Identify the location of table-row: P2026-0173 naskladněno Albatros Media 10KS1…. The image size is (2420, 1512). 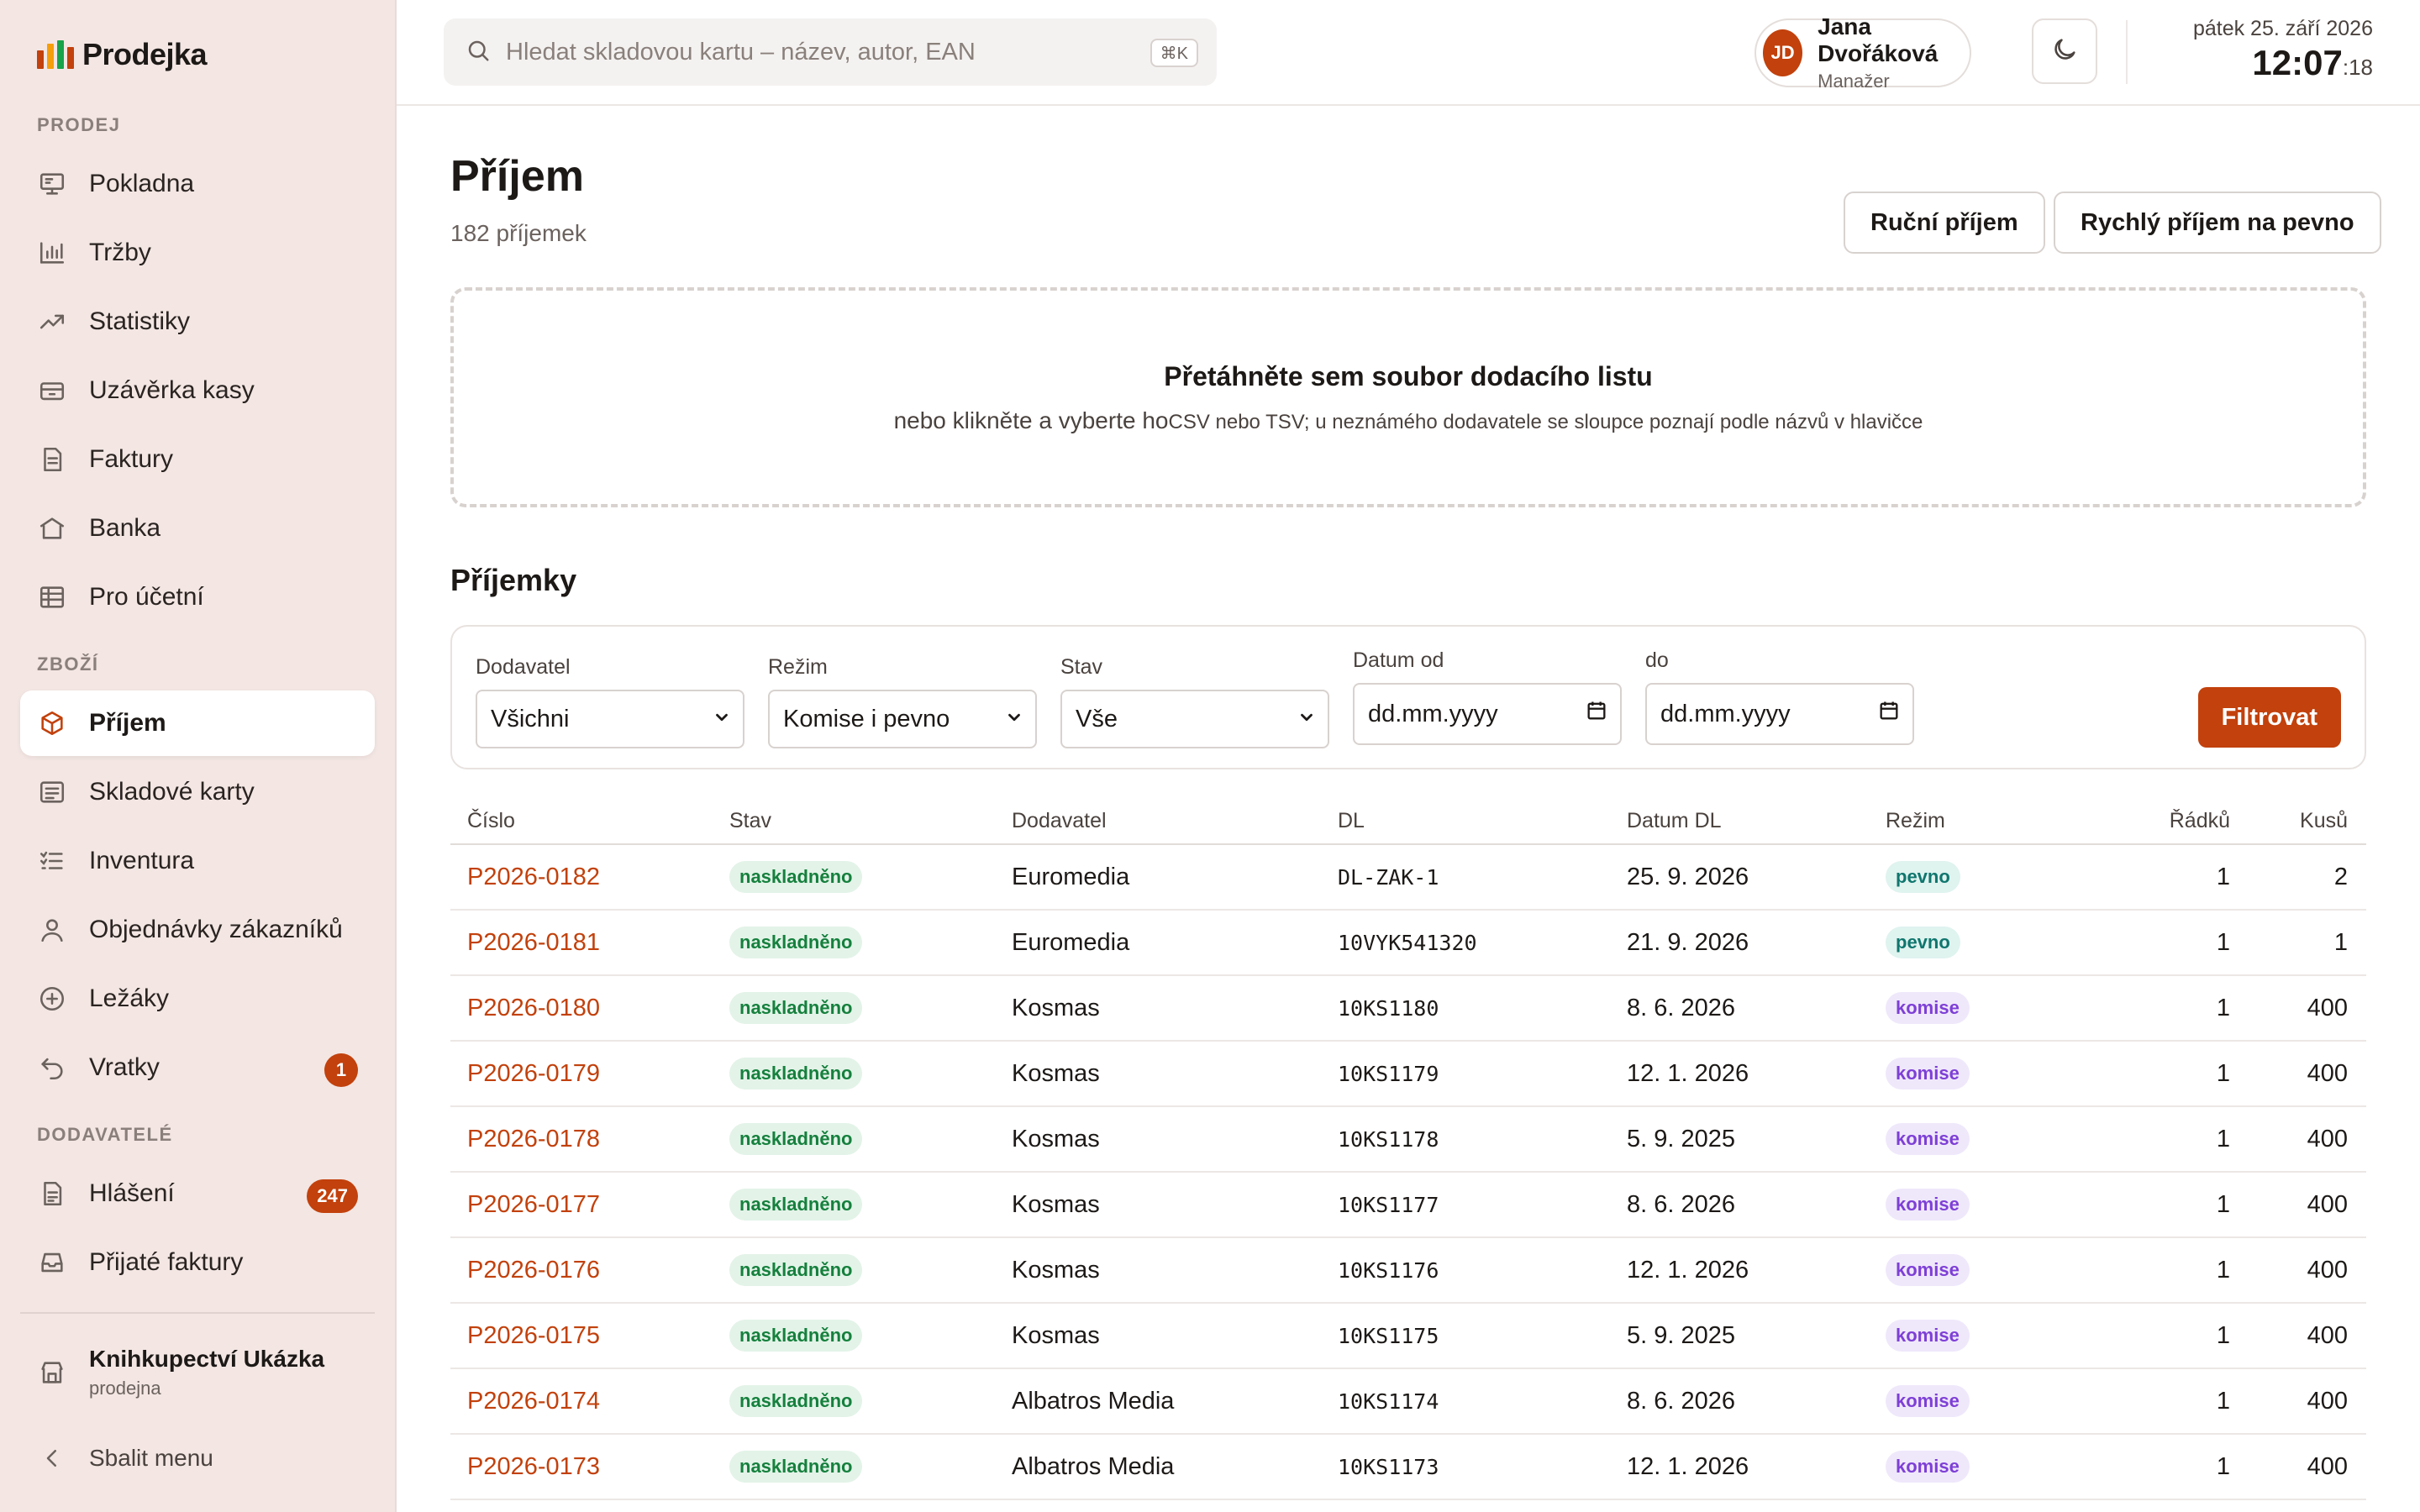
(1408, 1467).